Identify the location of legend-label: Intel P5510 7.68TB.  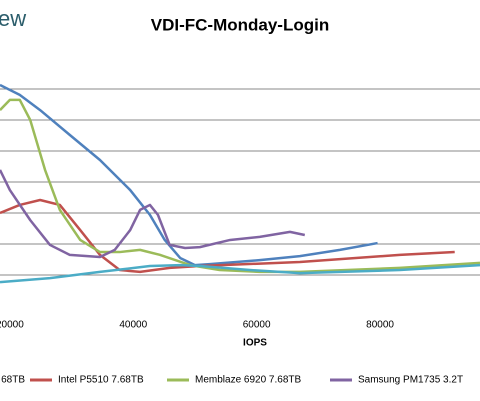
(101, 380).